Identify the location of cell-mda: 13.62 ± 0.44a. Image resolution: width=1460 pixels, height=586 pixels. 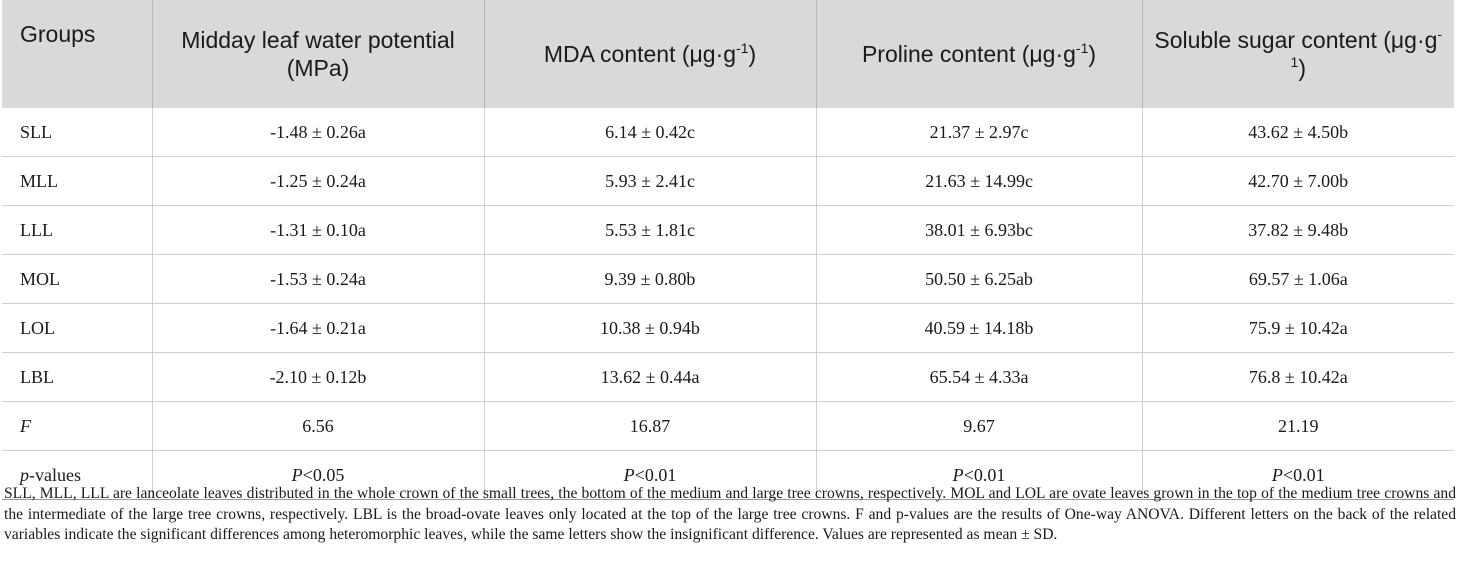
(649, 377).